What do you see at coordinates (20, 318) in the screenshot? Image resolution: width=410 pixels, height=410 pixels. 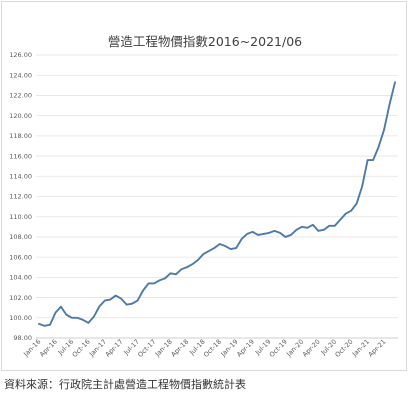 I see `y-tick-label: 100.00` at bounding box center [20, 318].